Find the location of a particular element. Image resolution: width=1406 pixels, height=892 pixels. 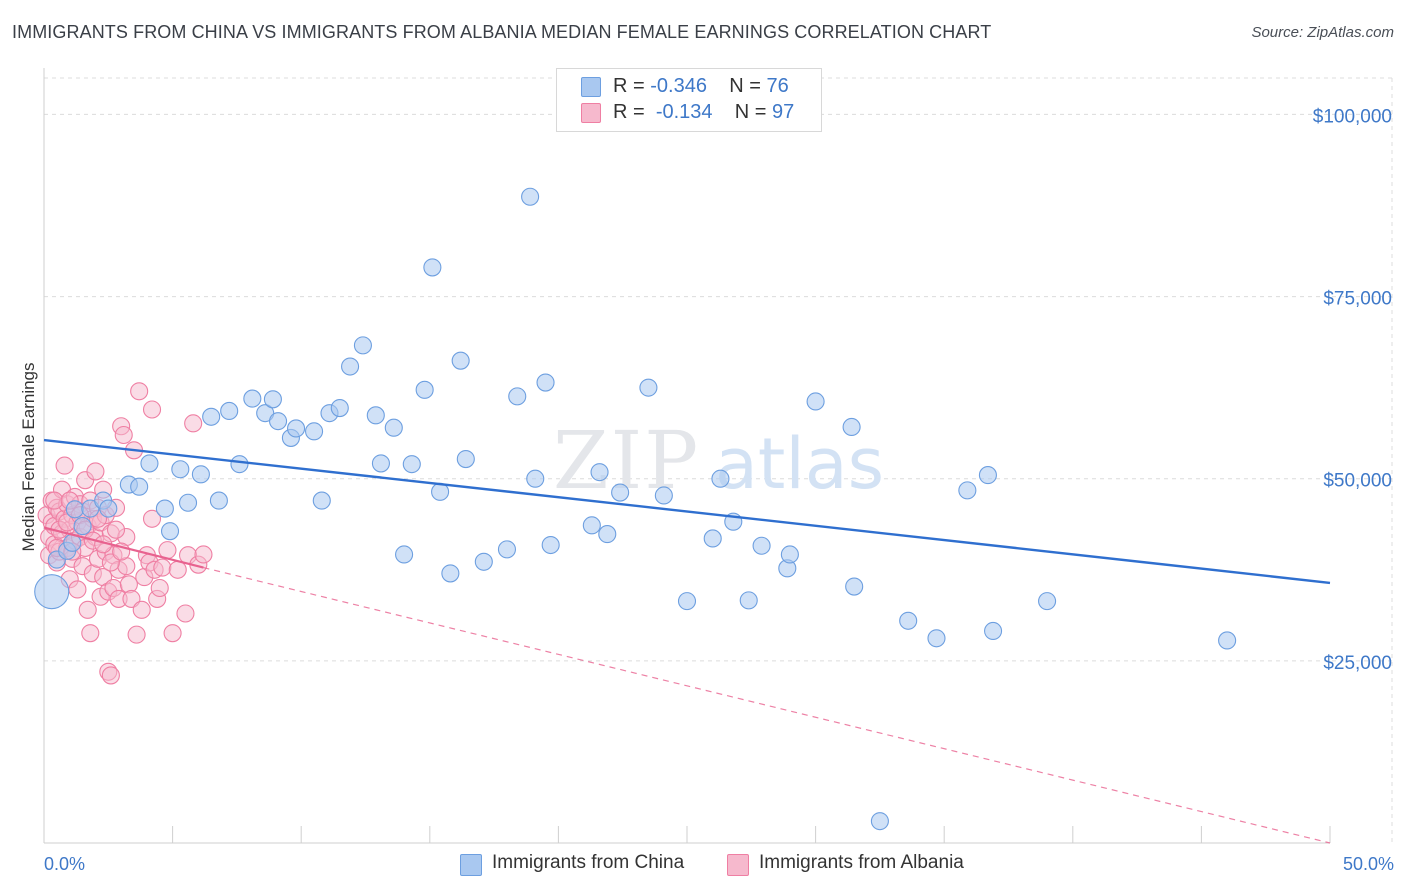

watermark-atlas: atlas is located at coordinates (799, 464).